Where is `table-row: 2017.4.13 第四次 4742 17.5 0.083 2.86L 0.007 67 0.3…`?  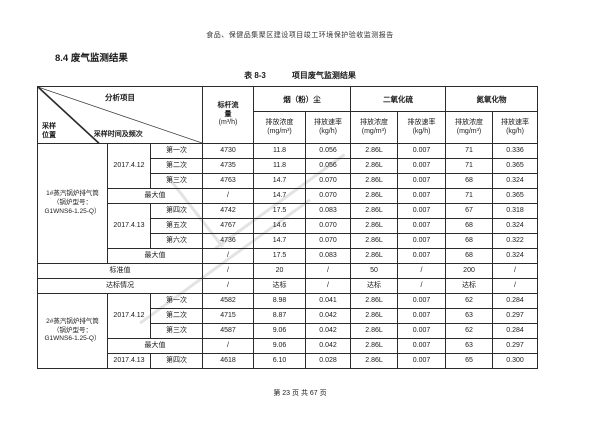 table-row: 2017.4.13 第四次 4742 17.5 0.083 2.86L 0.007 67 0.3… is located at coordinates (288, 226).